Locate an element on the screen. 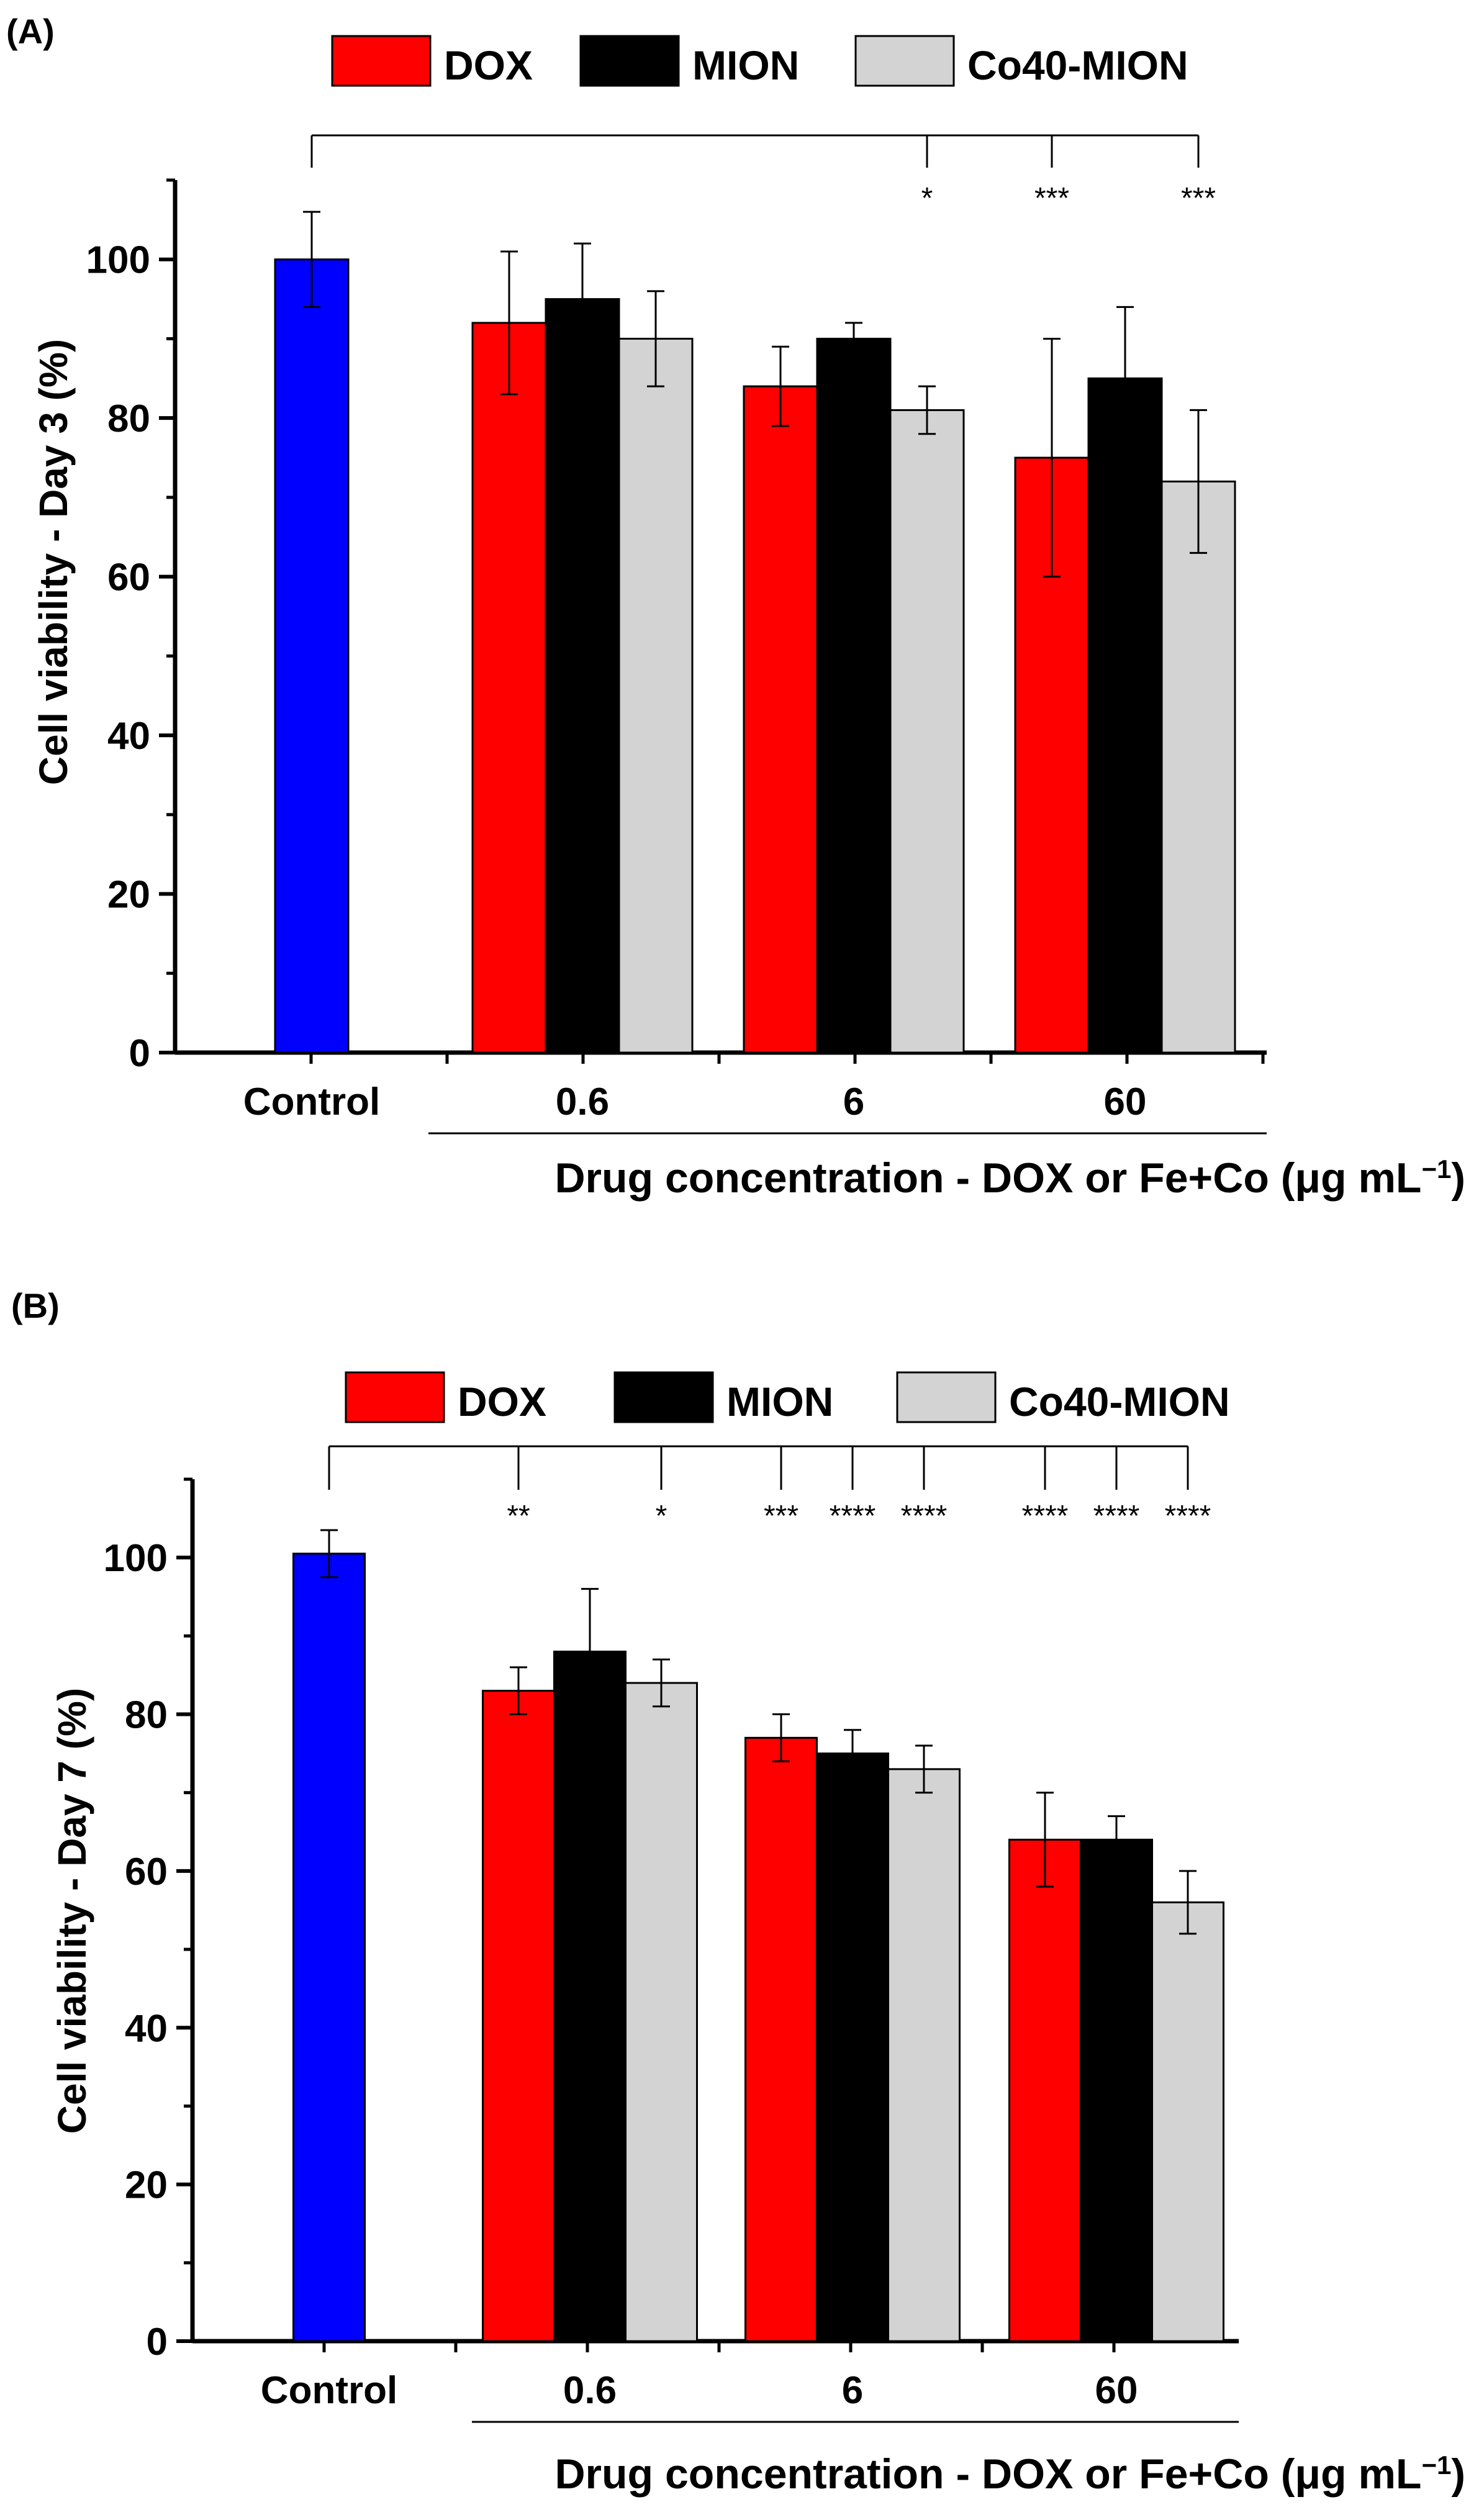  panel-label: (B) is located at coordinates (35, 1306).